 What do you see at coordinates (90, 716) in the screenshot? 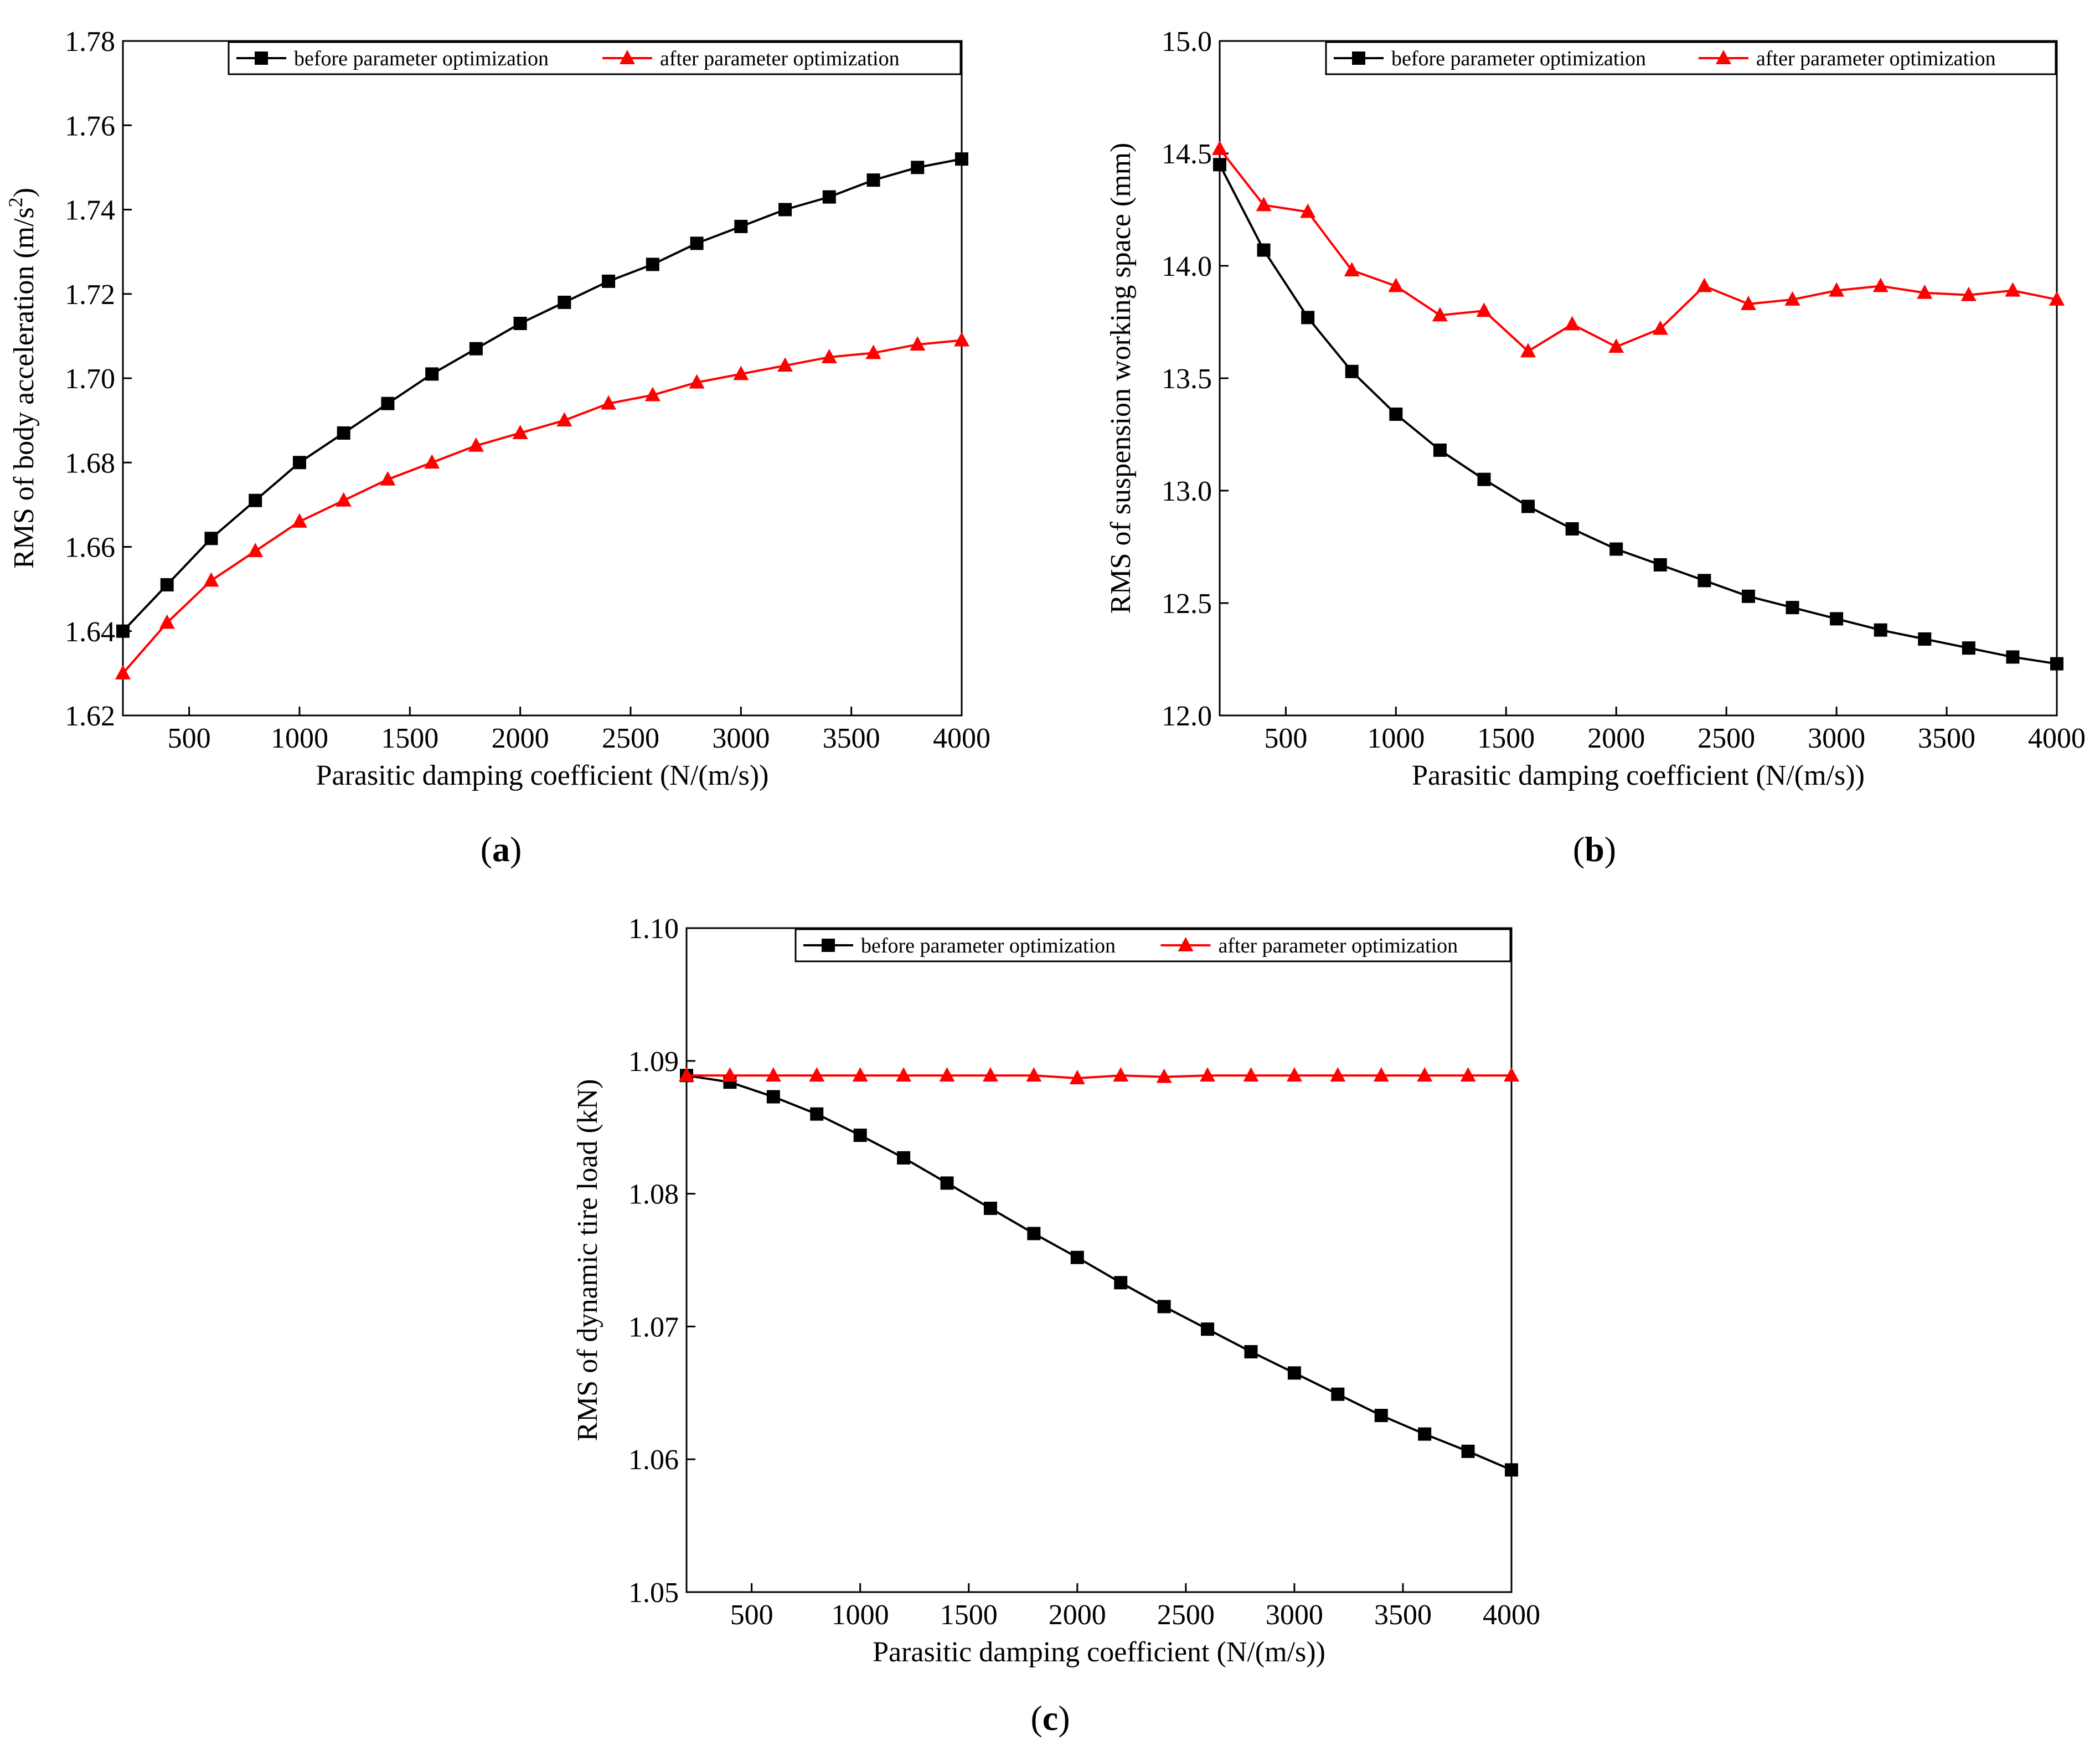
I see `y-tick-label: 1.62` at bounding box center [90, 716].